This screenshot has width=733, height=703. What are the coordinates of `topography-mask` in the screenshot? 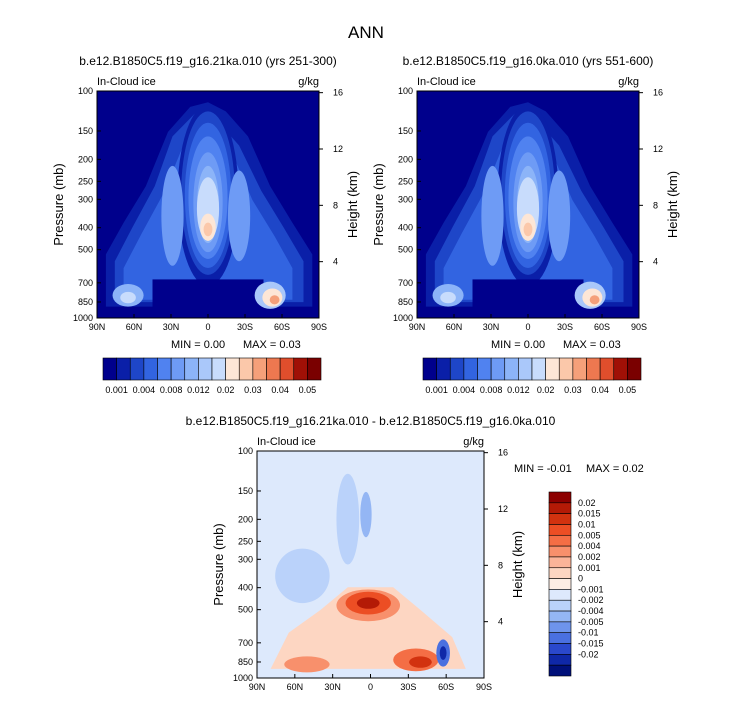 It's located at (528, 298).